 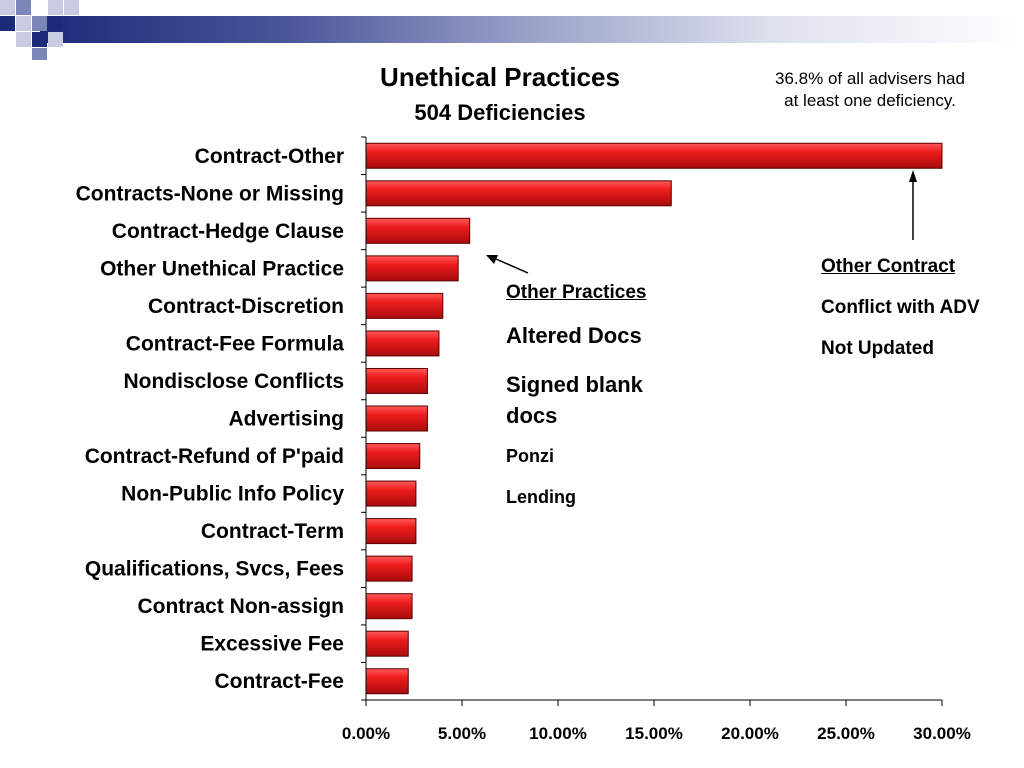 What do you see at coordinates (500, 112) in the screenshot?
I see `chart-subtitle: 504 Deficiencies` at bounding box center [500, 112].